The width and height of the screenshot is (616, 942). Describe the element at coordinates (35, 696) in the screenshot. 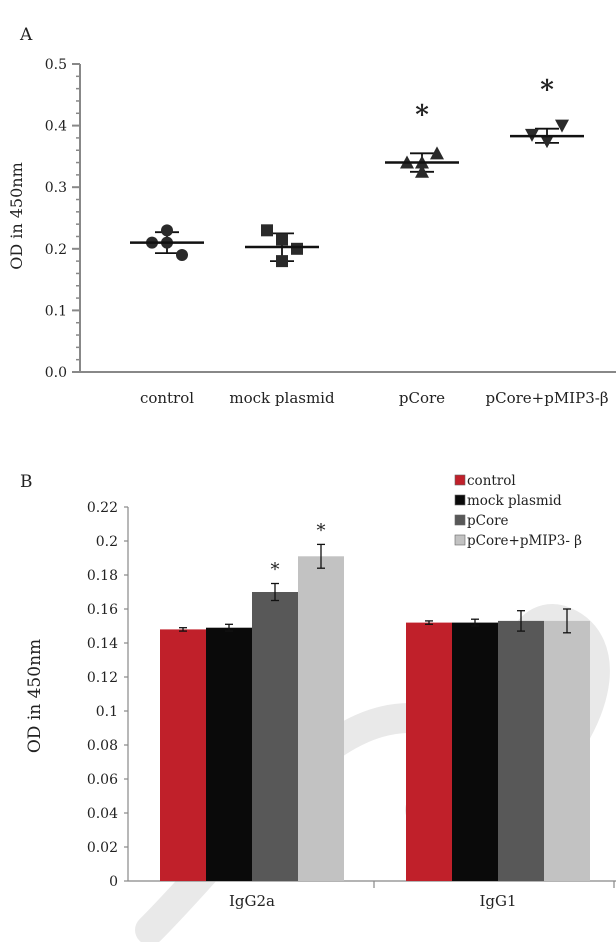

I see `panel-b-ylabel: OD in 450nm` at that location.